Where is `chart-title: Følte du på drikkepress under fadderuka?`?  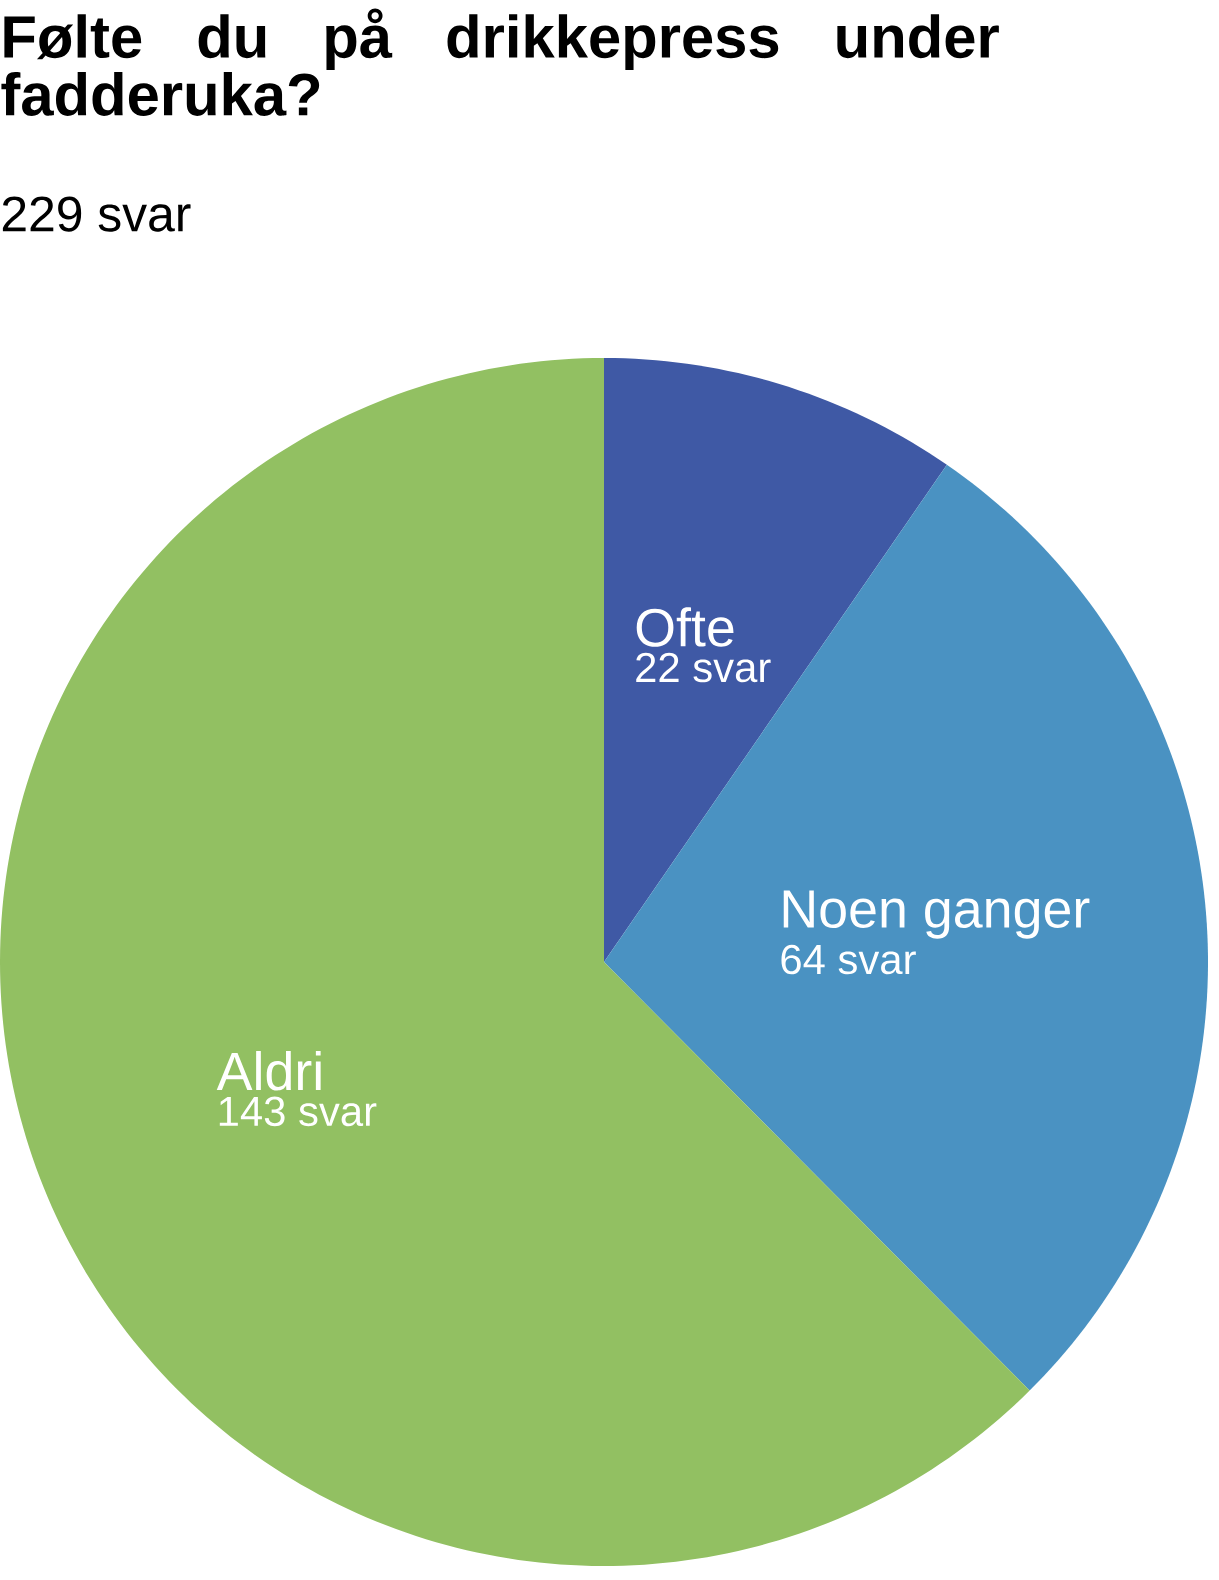 chart-title: Følte du på drikkepress under fadderuka? is located at coordinates (500, 62).